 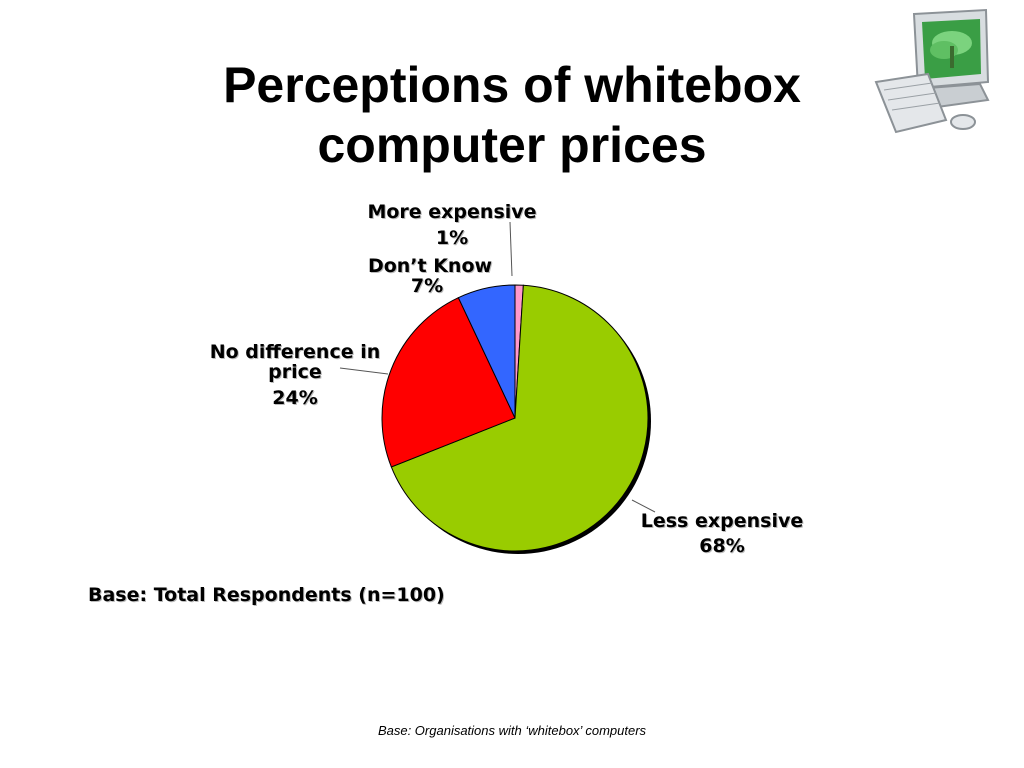 I want to click on label-more-expensive-value: 1%, so click(x=452, y=238).